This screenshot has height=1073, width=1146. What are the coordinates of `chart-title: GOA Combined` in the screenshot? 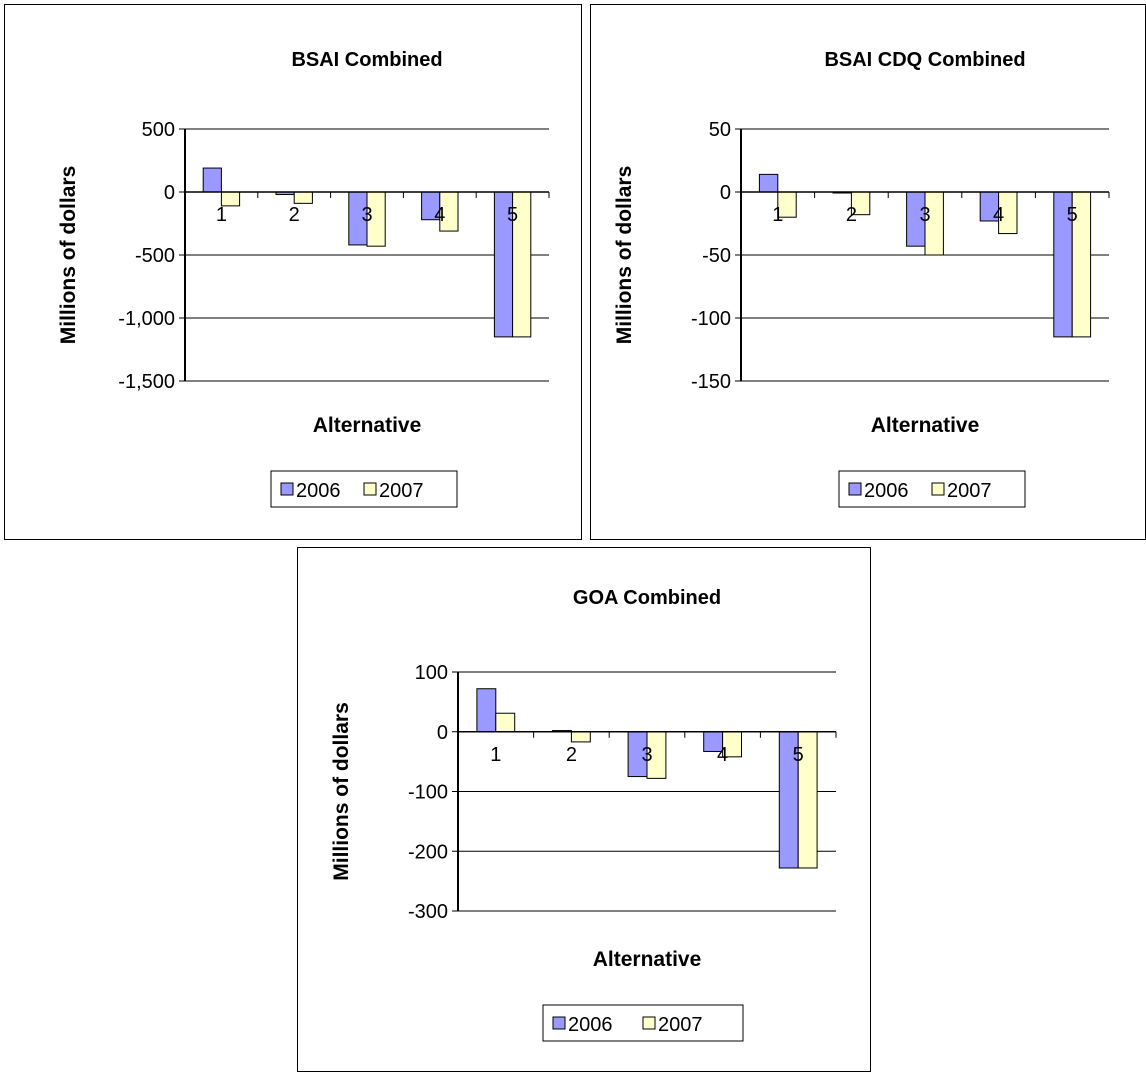 It's located at (647, 598).